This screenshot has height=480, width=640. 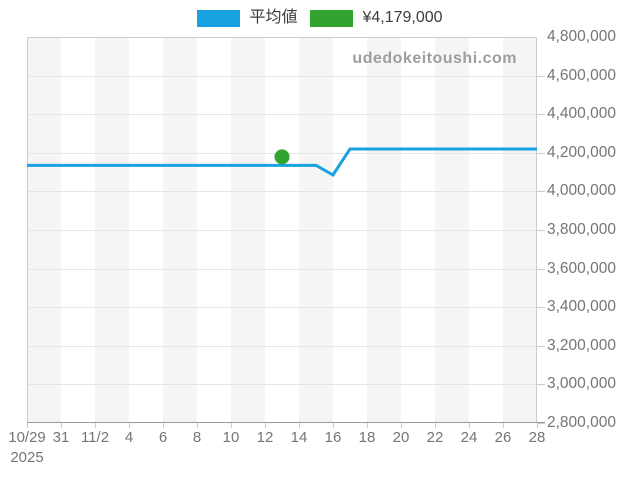 I want to click on legend-item-average: 平均値, so click(x=247, y=18).